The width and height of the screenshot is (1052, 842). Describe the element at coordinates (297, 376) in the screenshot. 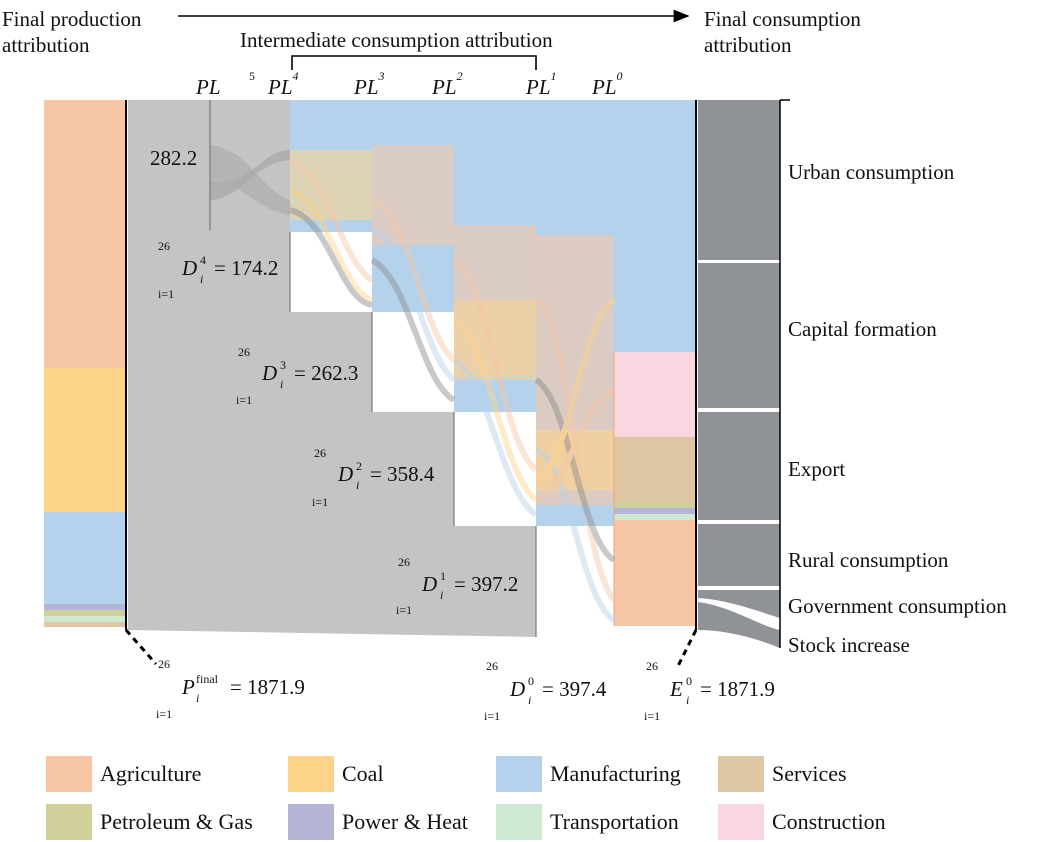

I see `d3-label: 26 D i 3 = 262.3 i=1` at that location.